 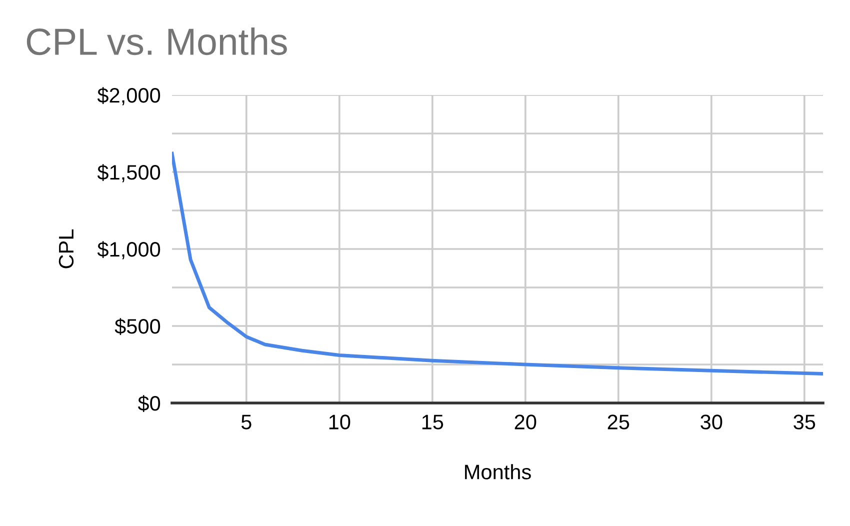 What do you see at coordinates (339, 422) in the screenshot?
I see `x-tick-label: 10` at bounding box center [339, 422].